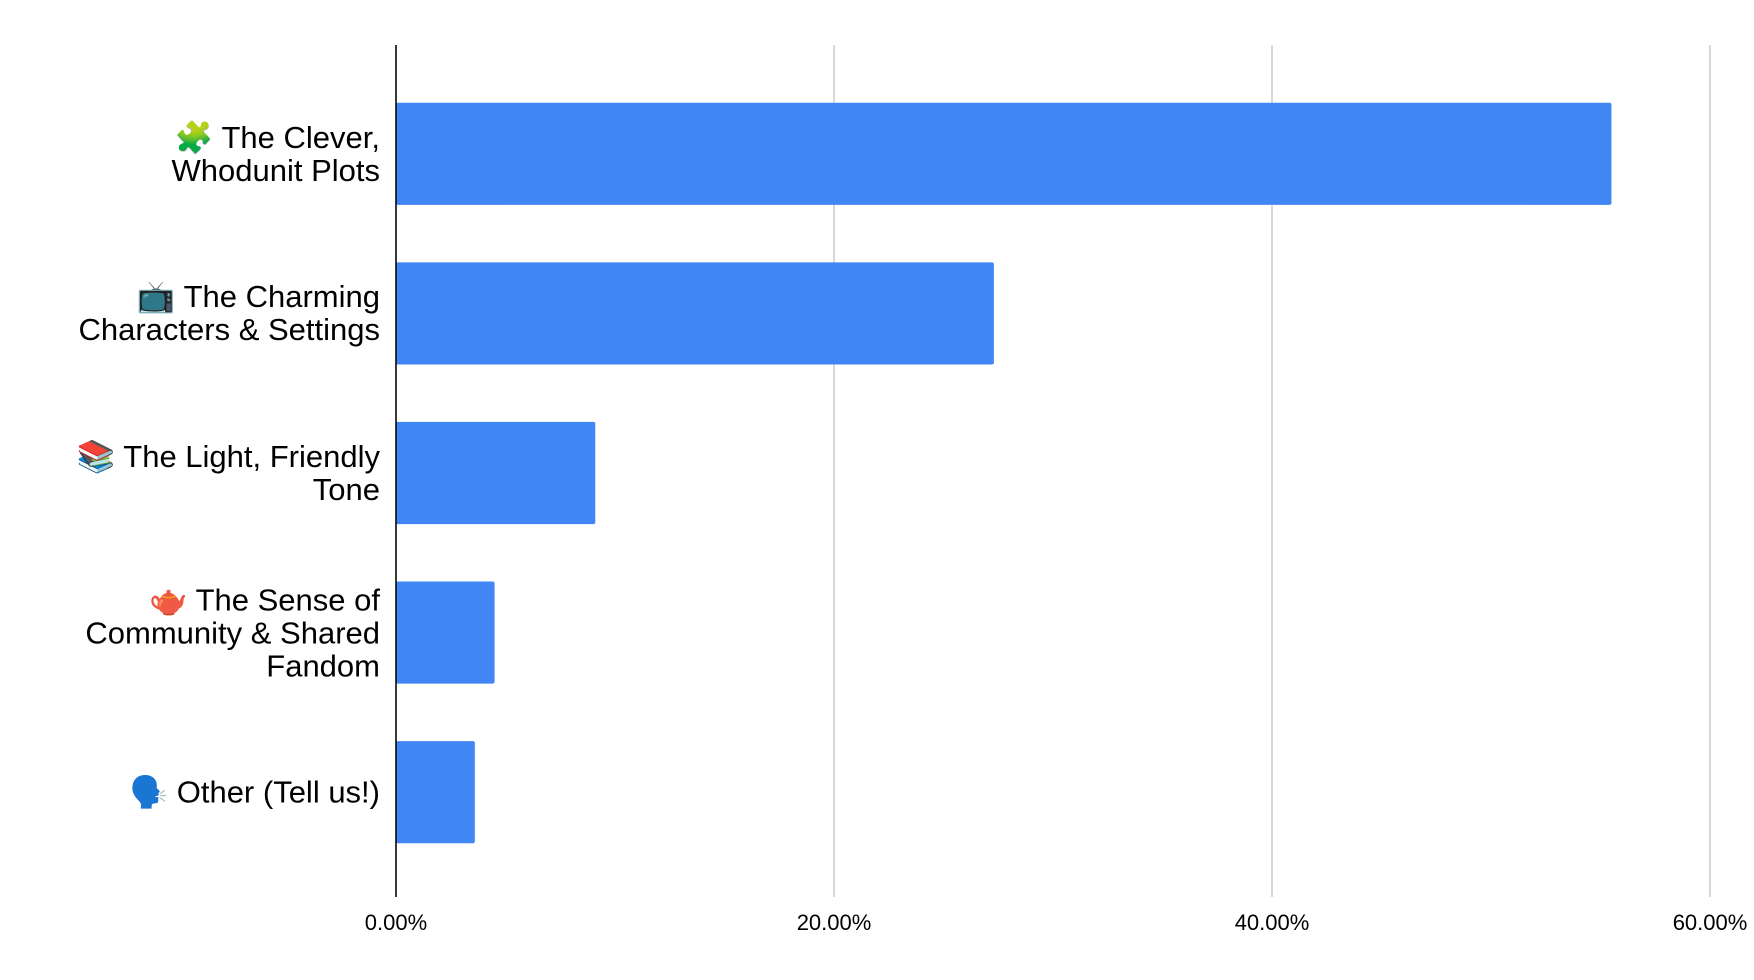  Describe the element at coordinates (228, 473) in the screenshot. I see `y-tick-label: 📚 The Light, Friendly Tone` at that location.